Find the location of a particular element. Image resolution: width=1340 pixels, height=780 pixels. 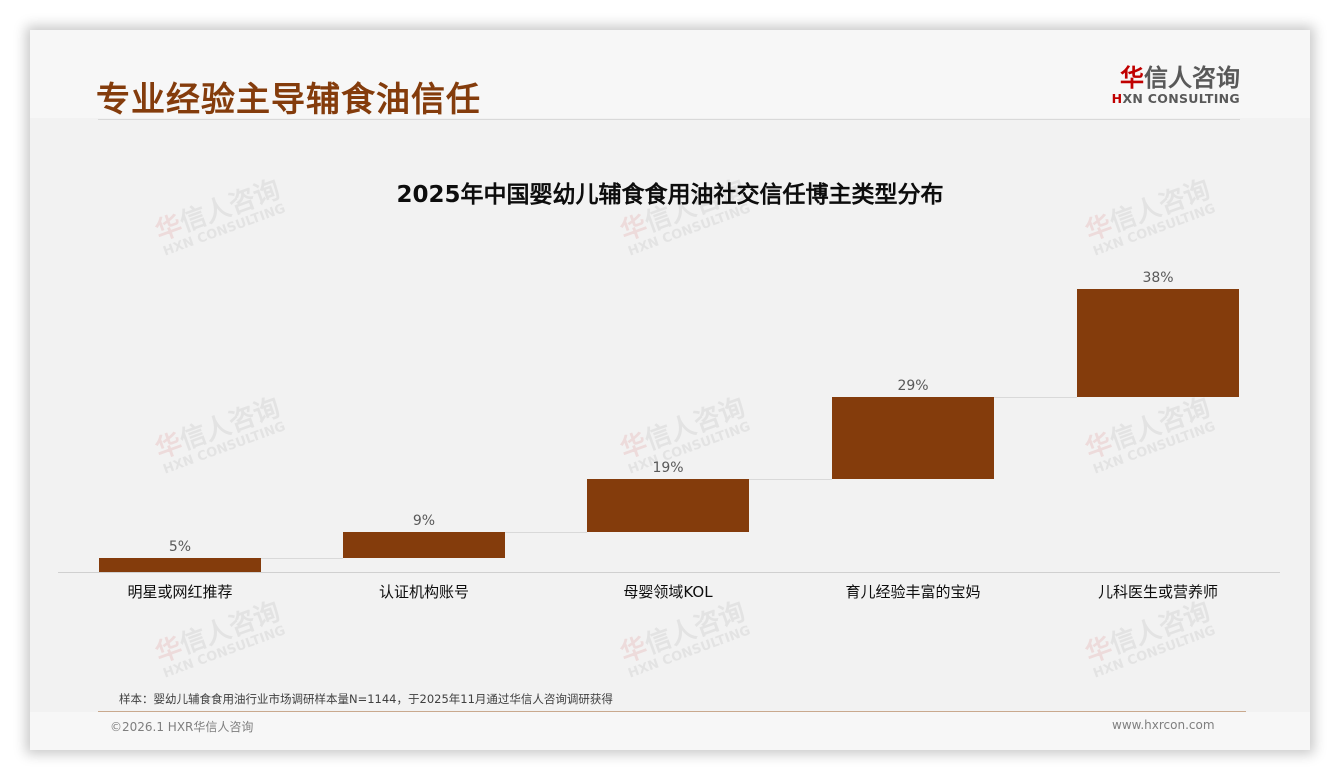

header-divider is located at coordinates (669, 119).